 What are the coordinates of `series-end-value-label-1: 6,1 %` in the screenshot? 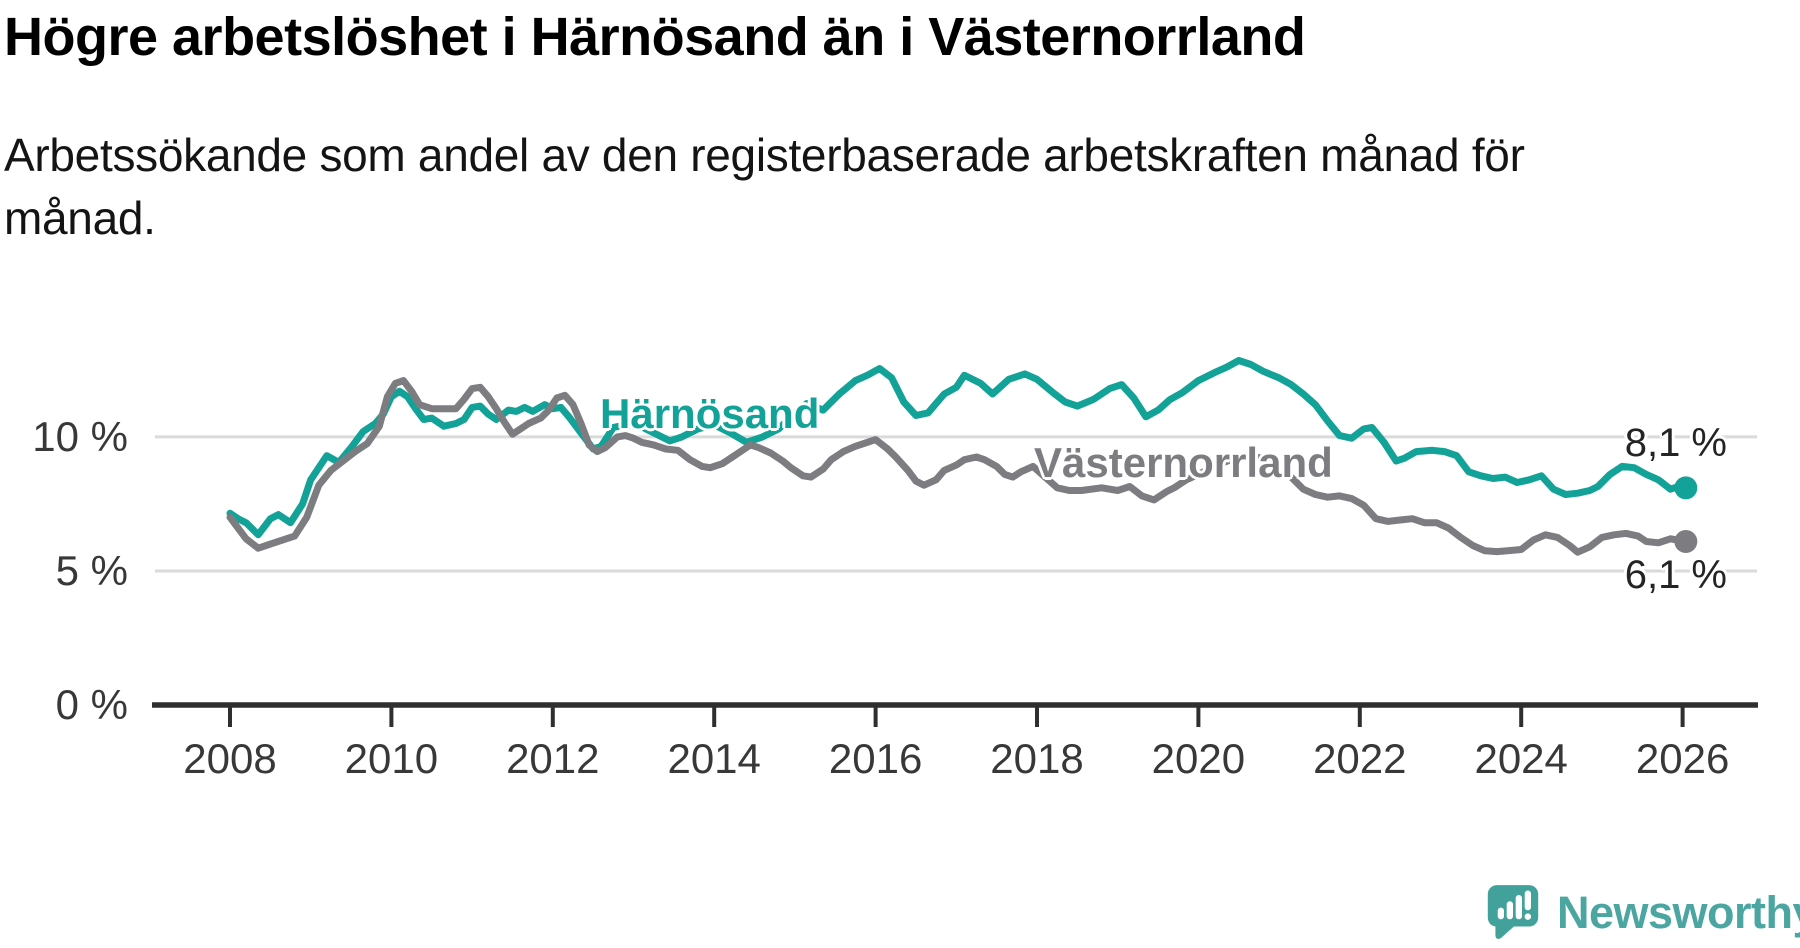 It's located at (1675, 575).